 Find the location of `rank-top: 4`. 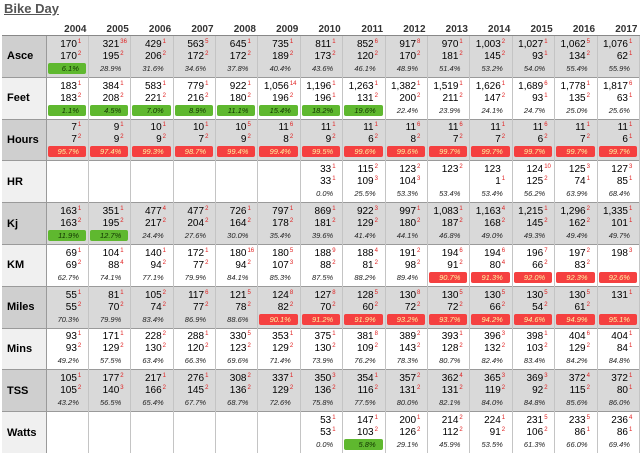

rank-top: 4 is located at coordinates (164, 209).